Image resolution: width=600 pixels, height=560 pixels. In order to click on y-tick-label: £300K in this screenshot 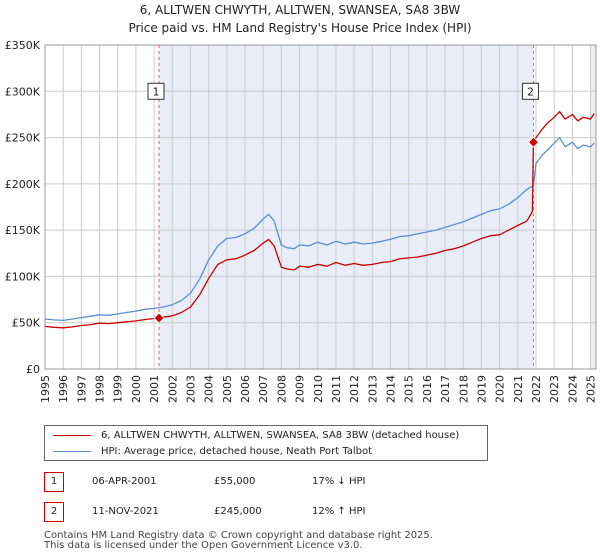, I will do `click(23, 91)`.